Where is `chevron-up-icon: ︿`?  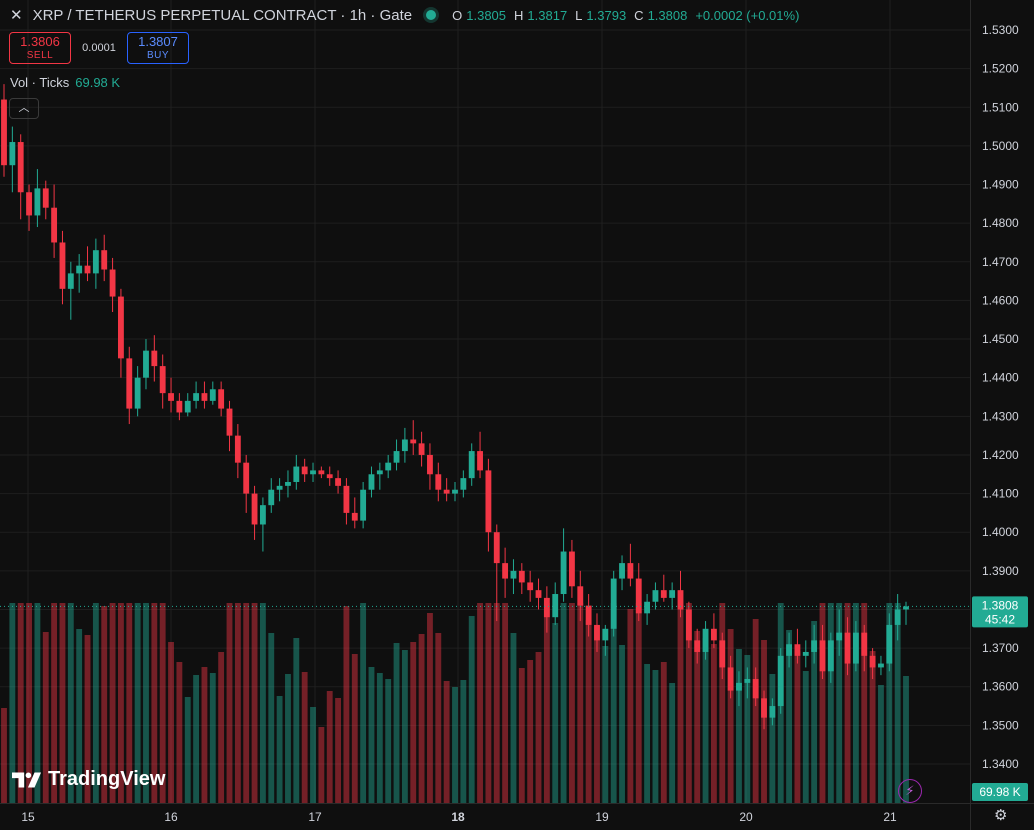
chevron-up-icon: ︿ is located at coordinates (24, 108).